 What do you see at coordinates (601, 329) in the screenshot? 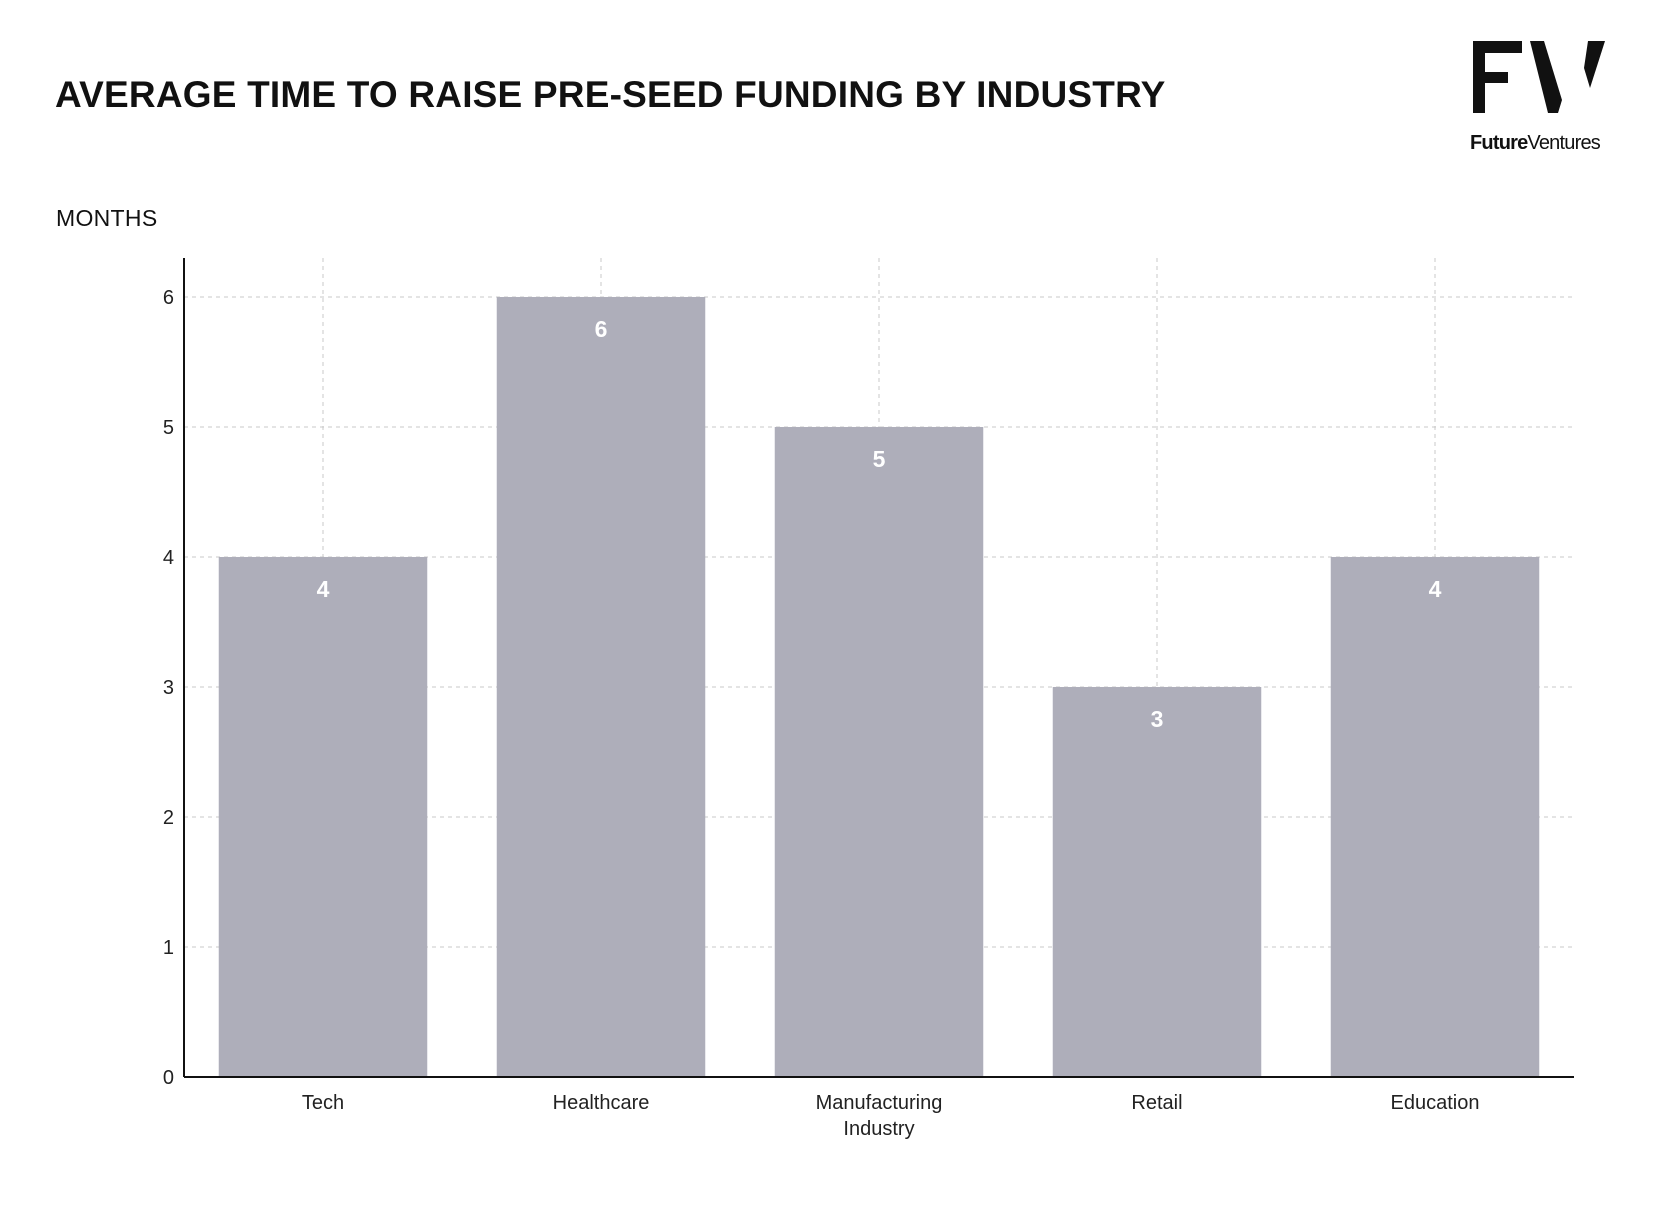
I see `data-label: 6` at bounding box center [601, 329].